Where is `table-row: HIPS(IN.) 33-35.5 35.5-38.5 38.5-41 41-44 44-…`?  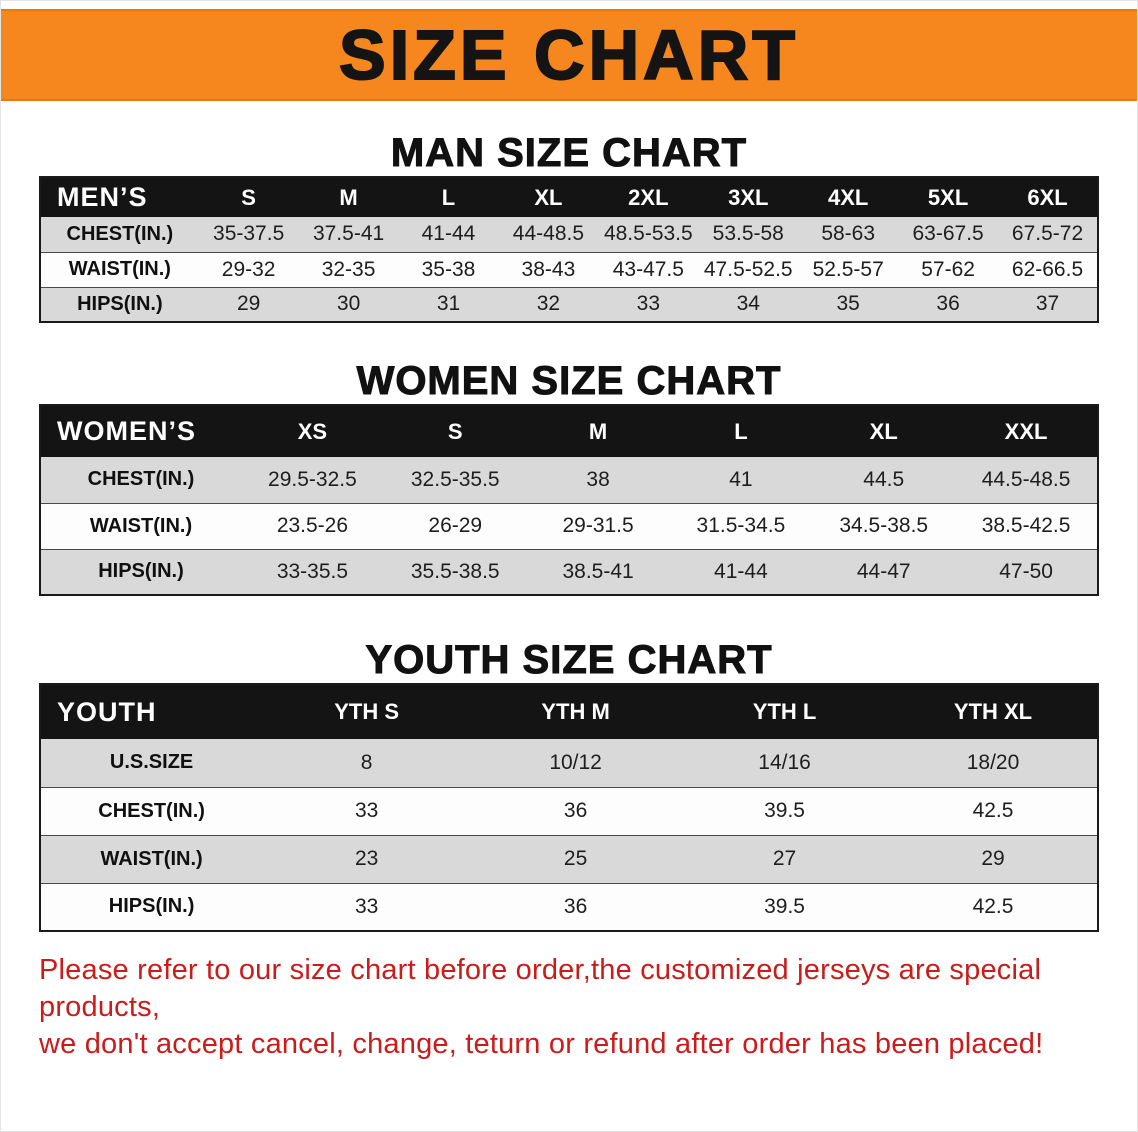
table-row: HIPS(IN.) 33-35.5 35.5-38.5 38.5-41 41-44 44-… is located at coordinates (569, 572).